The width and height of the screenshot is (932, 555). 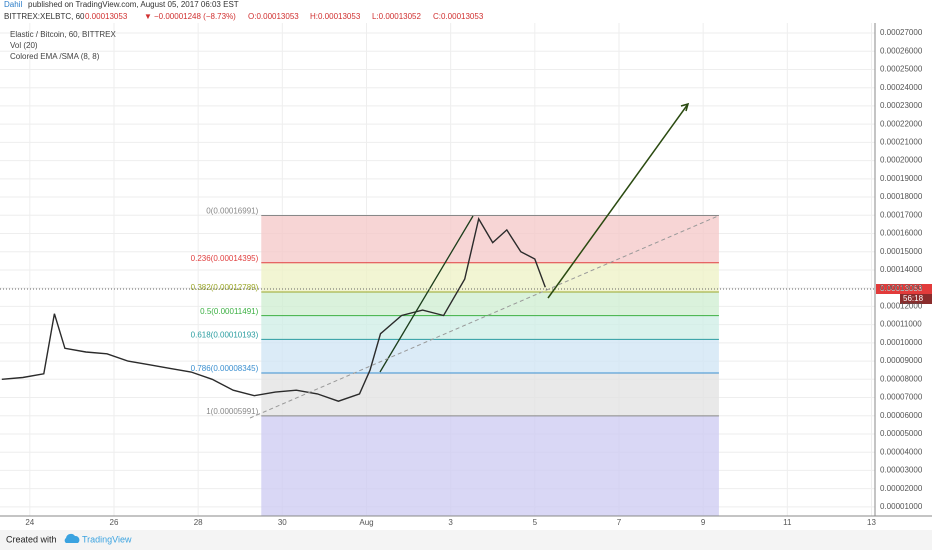 I want to click on y-tick-label: 0.00021000, so click(x=901, y=141).